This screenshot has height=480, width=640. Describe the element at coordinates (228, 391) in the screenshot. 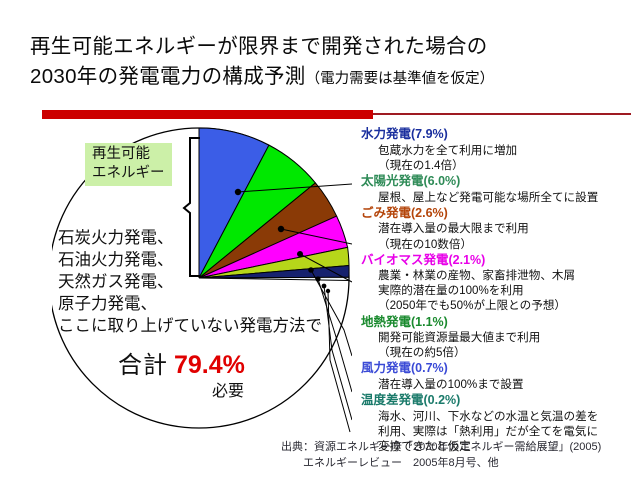

I see `total-need-label: 必要` at that location.